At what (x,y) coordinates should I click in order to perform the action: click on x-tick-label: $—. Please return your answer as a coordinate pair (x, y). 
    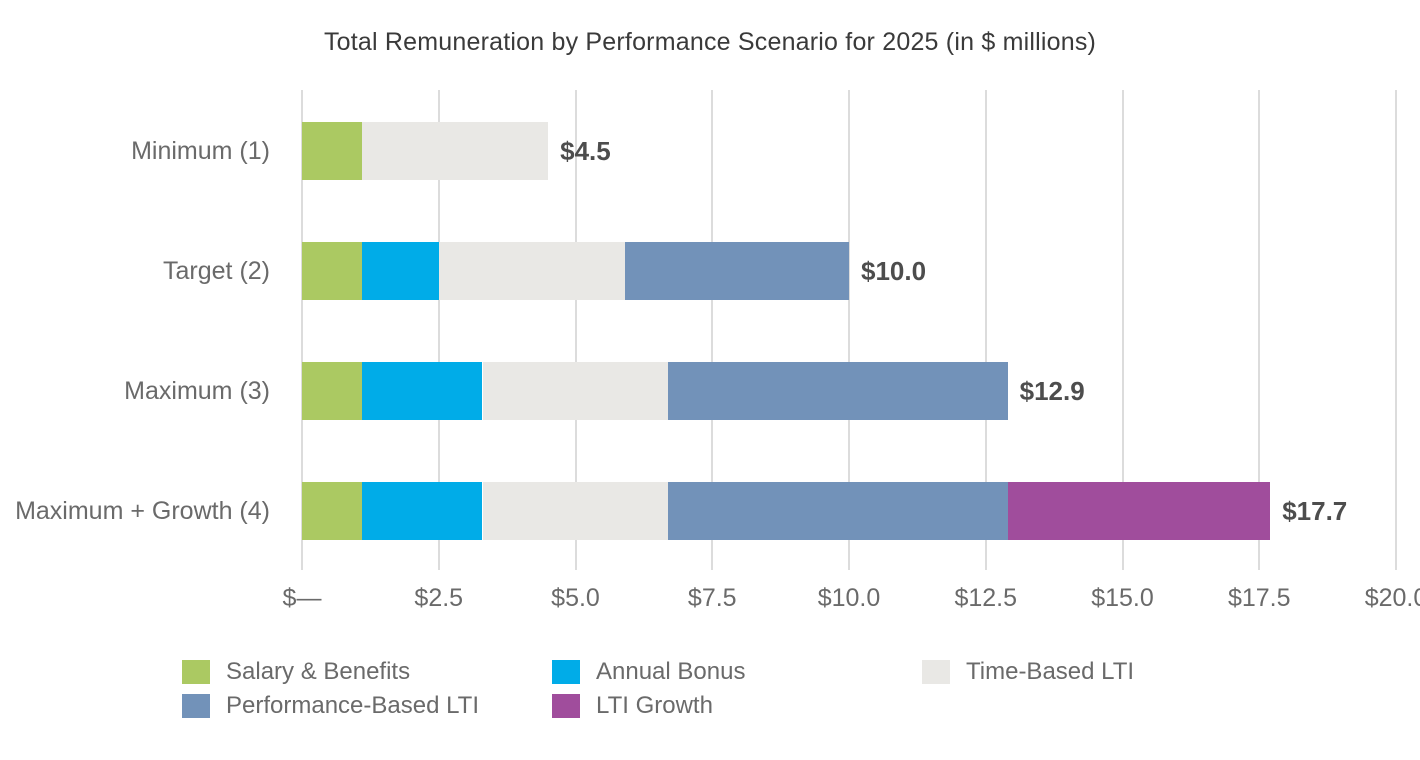
    Looking at the image, I should click on (302, 598).